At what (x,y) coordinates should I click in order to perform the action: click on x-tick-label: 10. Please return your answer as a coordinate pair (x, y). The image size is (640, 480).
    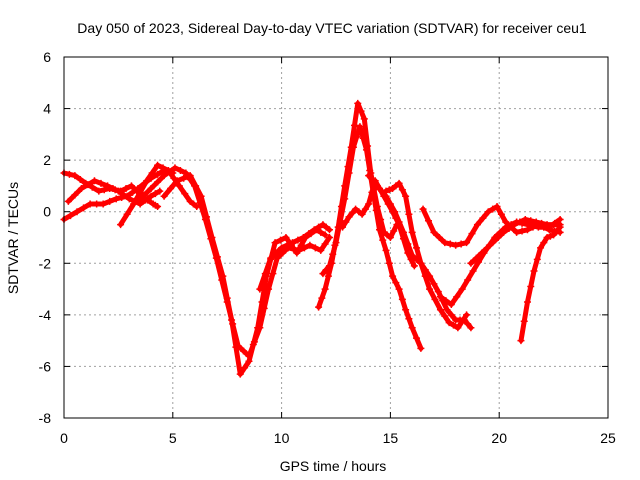
    Looking at the image, I should click on (282, 438).